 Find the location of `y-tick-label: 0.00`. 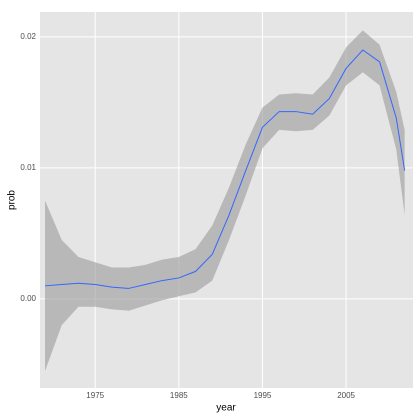

y-tick-label: 0.00 is located at coordinates (28, 298).